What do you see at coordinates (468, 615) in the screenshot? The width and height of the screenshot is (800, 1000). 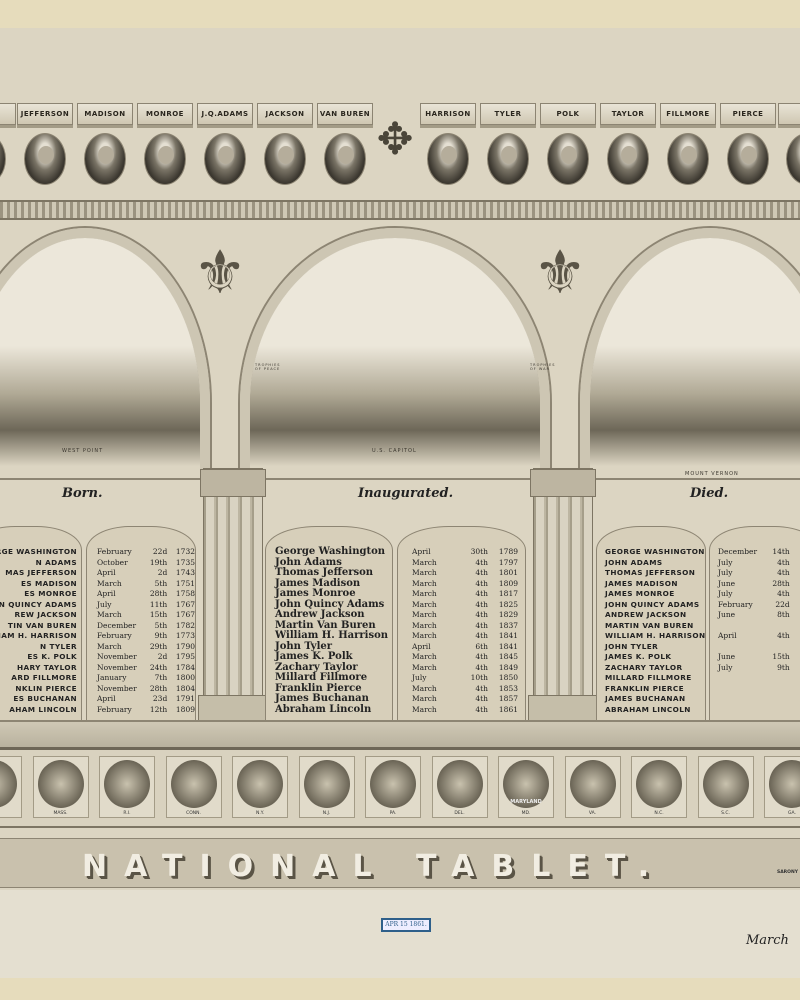 I see `date-row: March 4th 1829` at bounding box center [468, 615].